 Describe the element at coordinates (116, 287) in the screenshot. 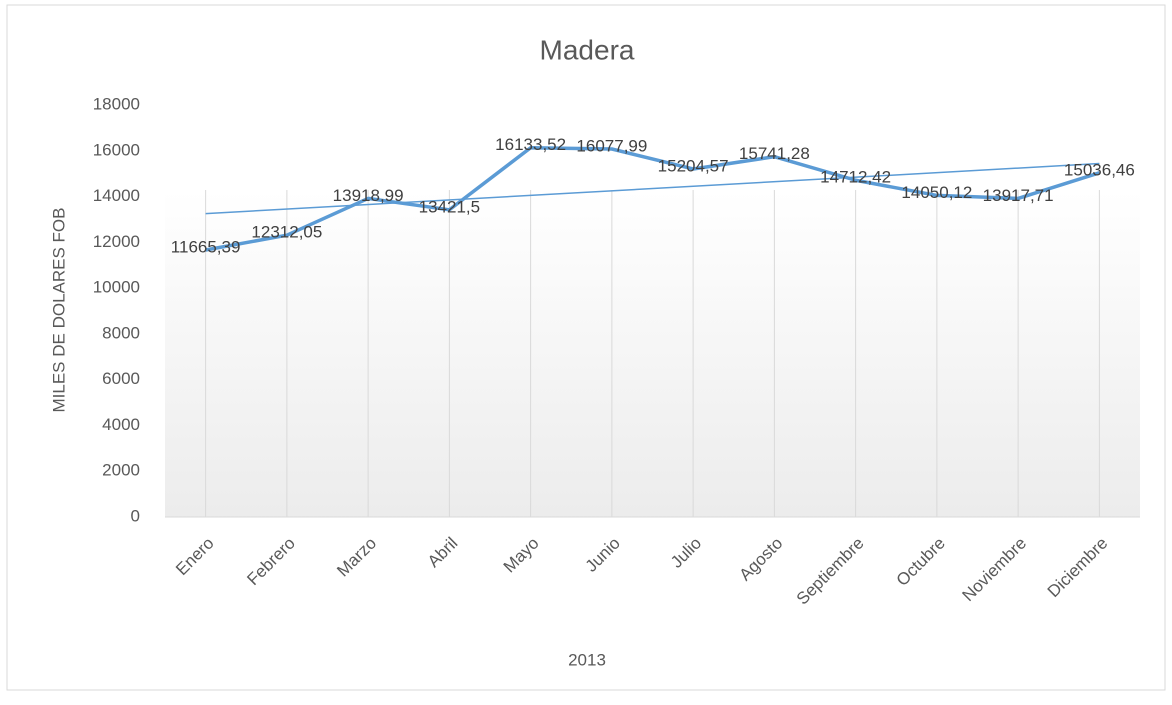

I see `y-tick-label: 10000` at that location.